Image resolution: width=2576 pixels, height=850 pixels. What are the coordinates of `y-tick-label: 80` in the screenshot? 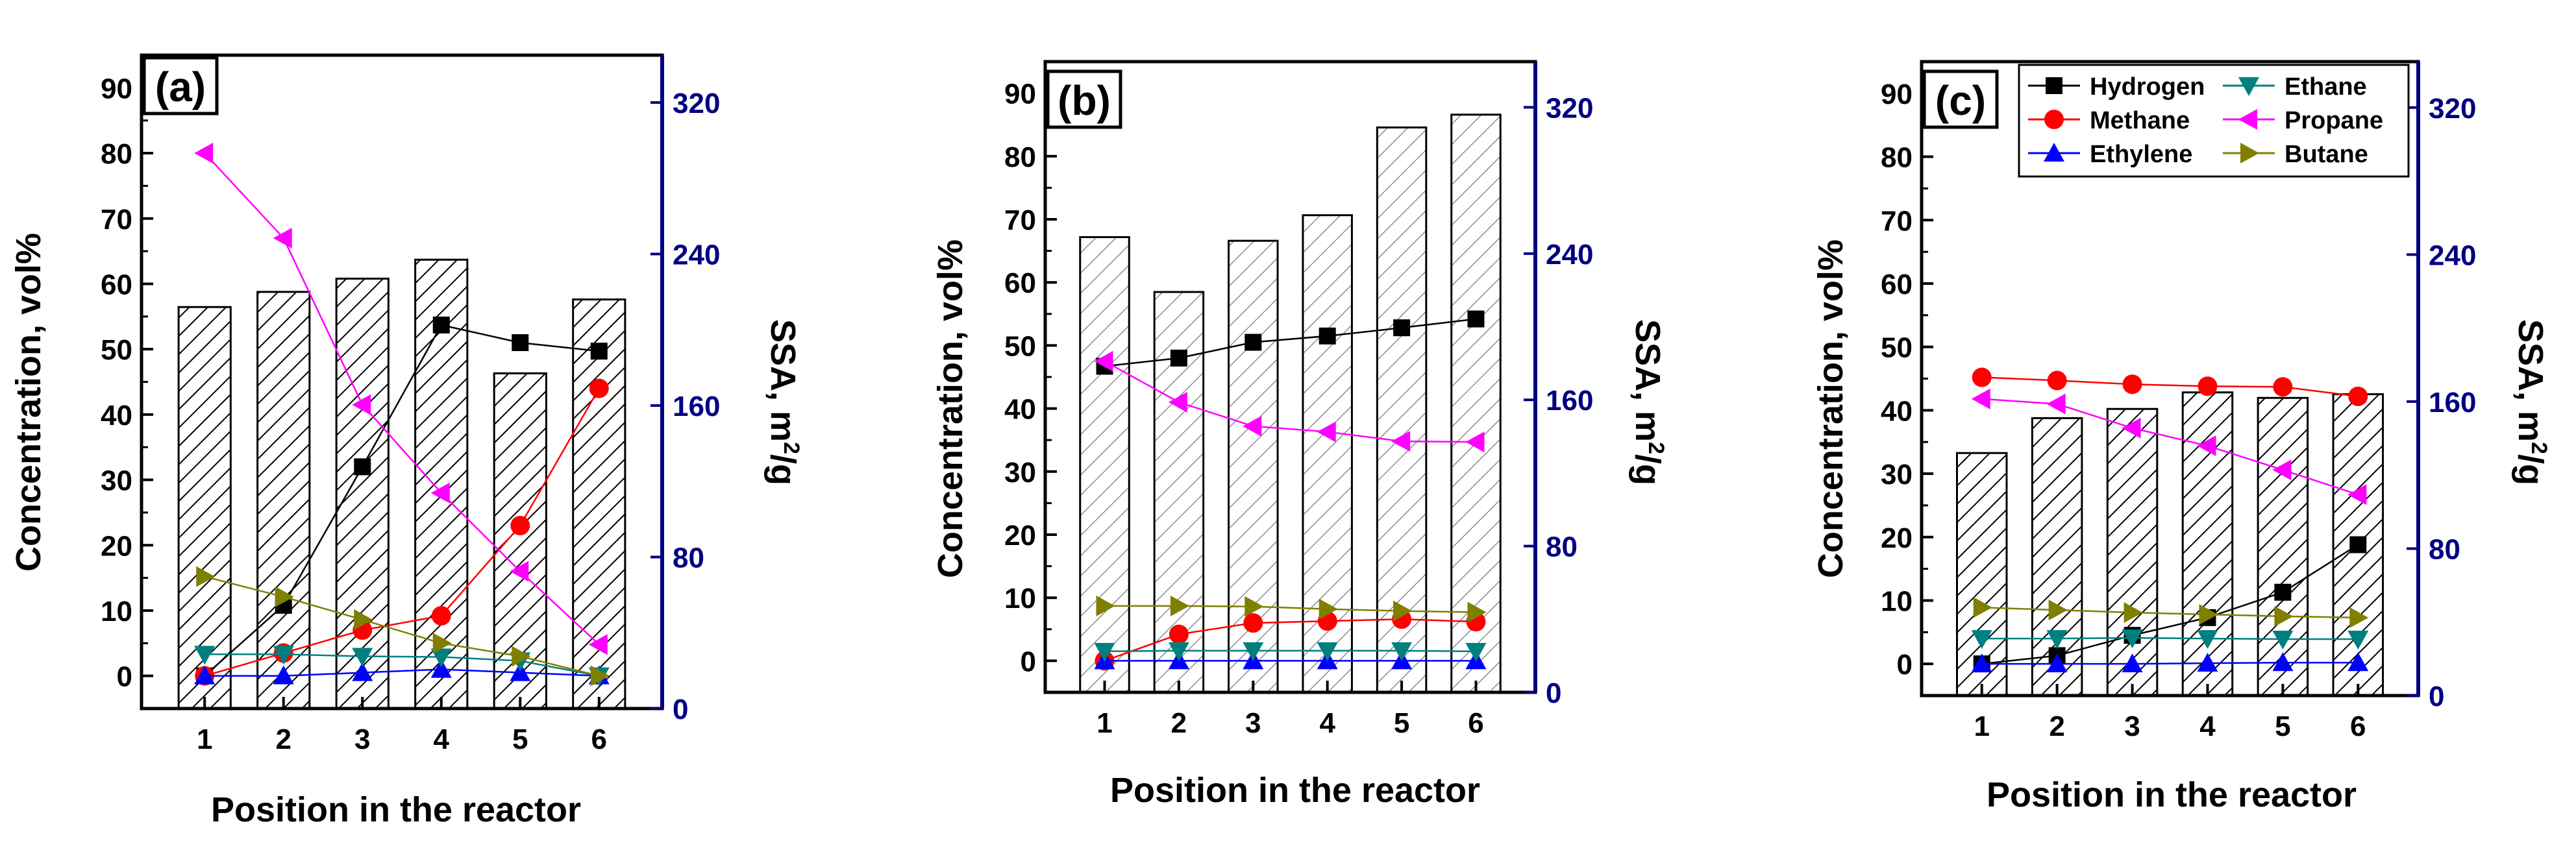 It's located at (1020, 157).